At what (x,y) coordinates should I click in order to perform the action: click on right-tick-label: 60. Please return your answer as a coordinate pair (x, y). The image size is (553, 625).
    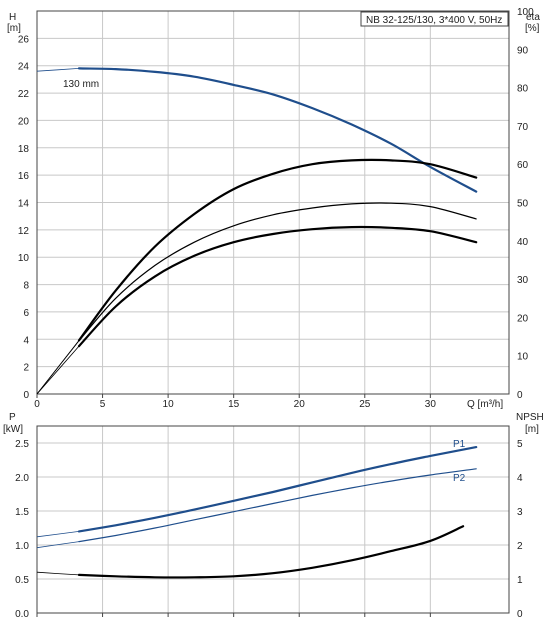
    Looking at the image, I should click on (523, 165).